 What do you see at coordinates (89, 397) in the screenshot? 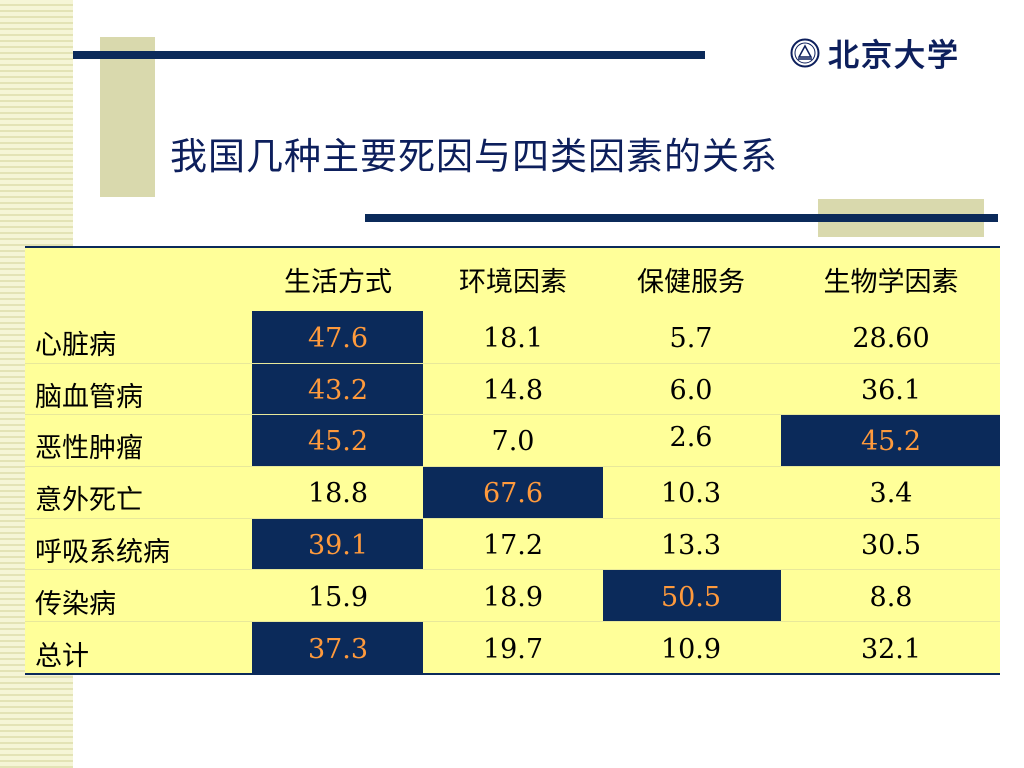
I see `row-label: 脑血管病` at bounding box center [89, 397].